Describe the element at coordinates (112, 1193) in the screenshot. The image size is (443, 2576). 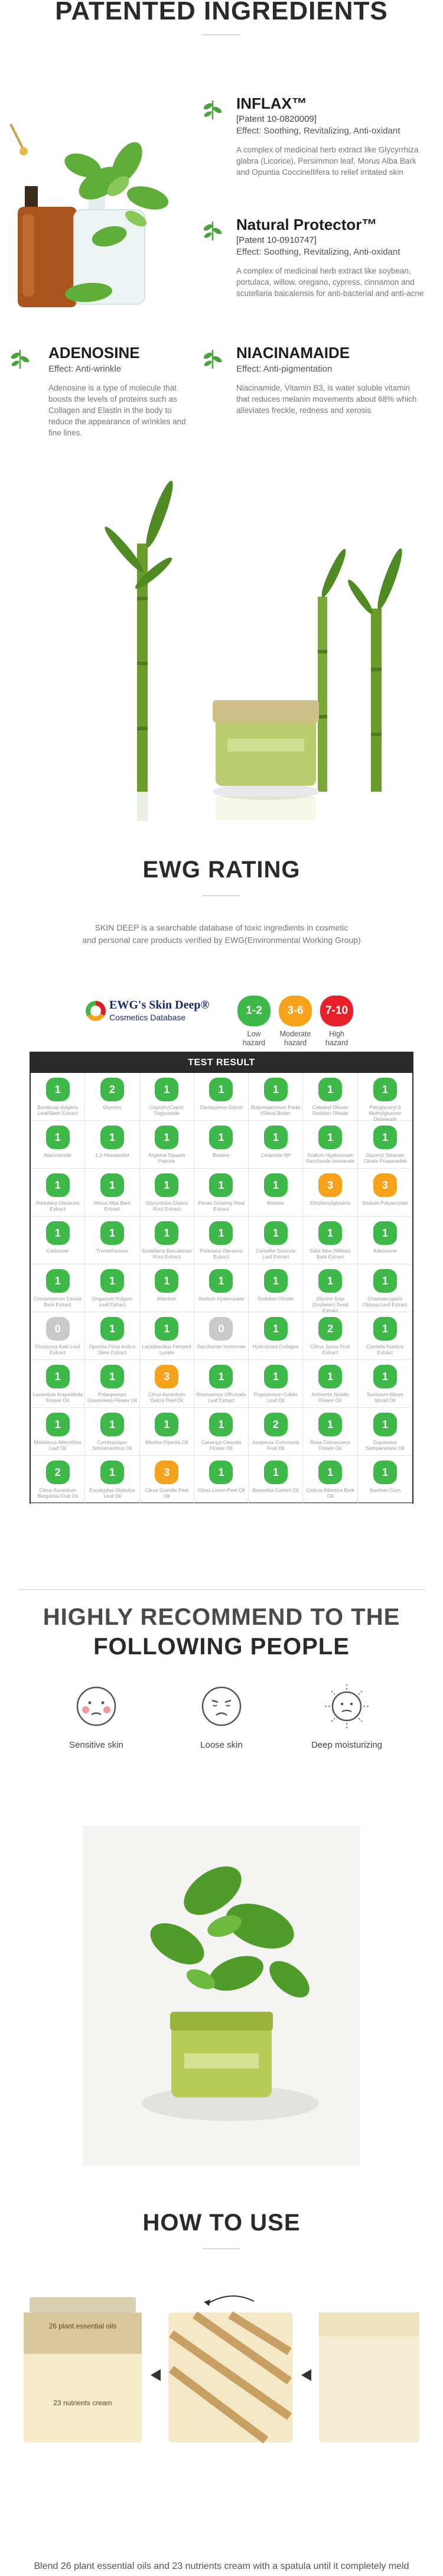
I see `ewg-ingredient-cell: 1 Morus Alba Bark Extract` at that location.